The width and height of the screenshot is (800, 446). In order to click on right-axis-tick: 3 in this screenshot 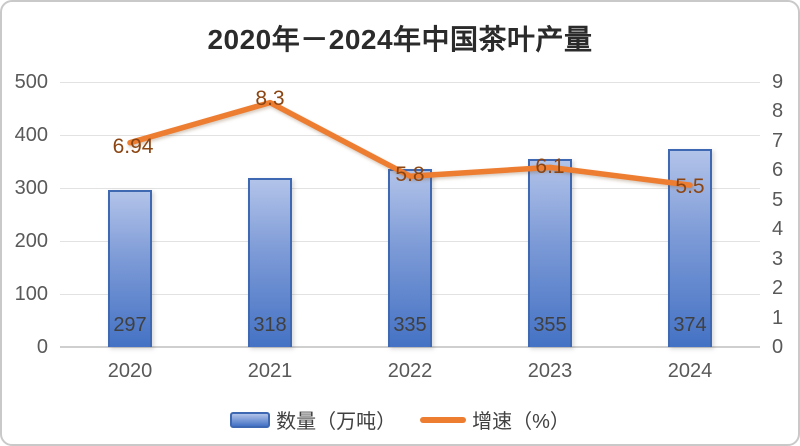, I will do `click(778, 258)`.